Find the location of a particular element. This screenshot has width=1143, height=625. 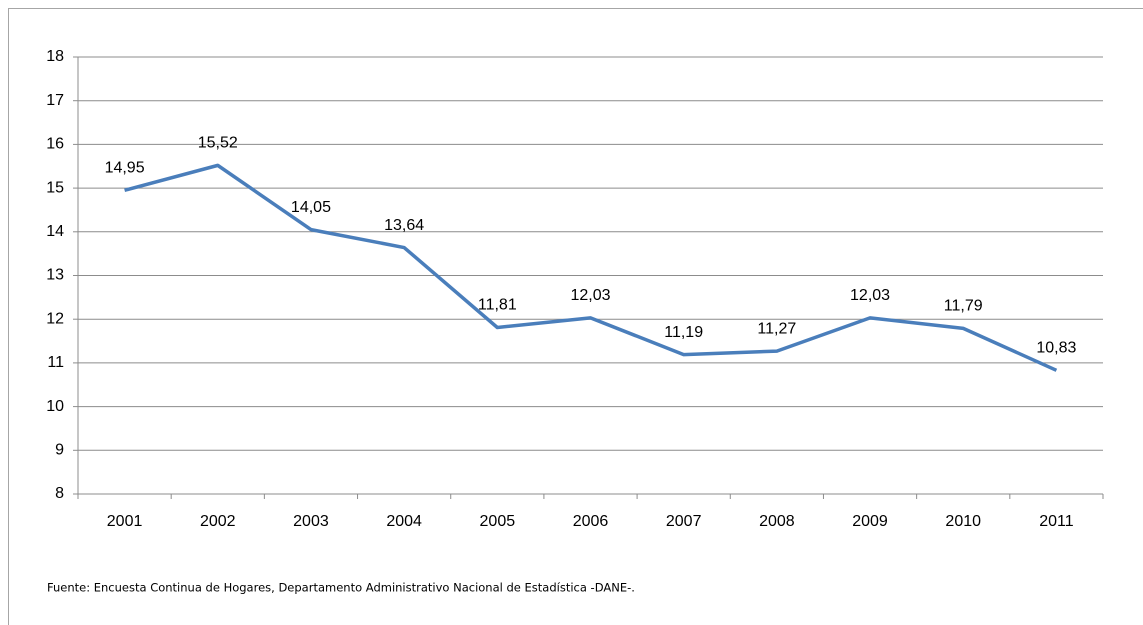

data-label: 11,27 is located at coordinates (776, 328).